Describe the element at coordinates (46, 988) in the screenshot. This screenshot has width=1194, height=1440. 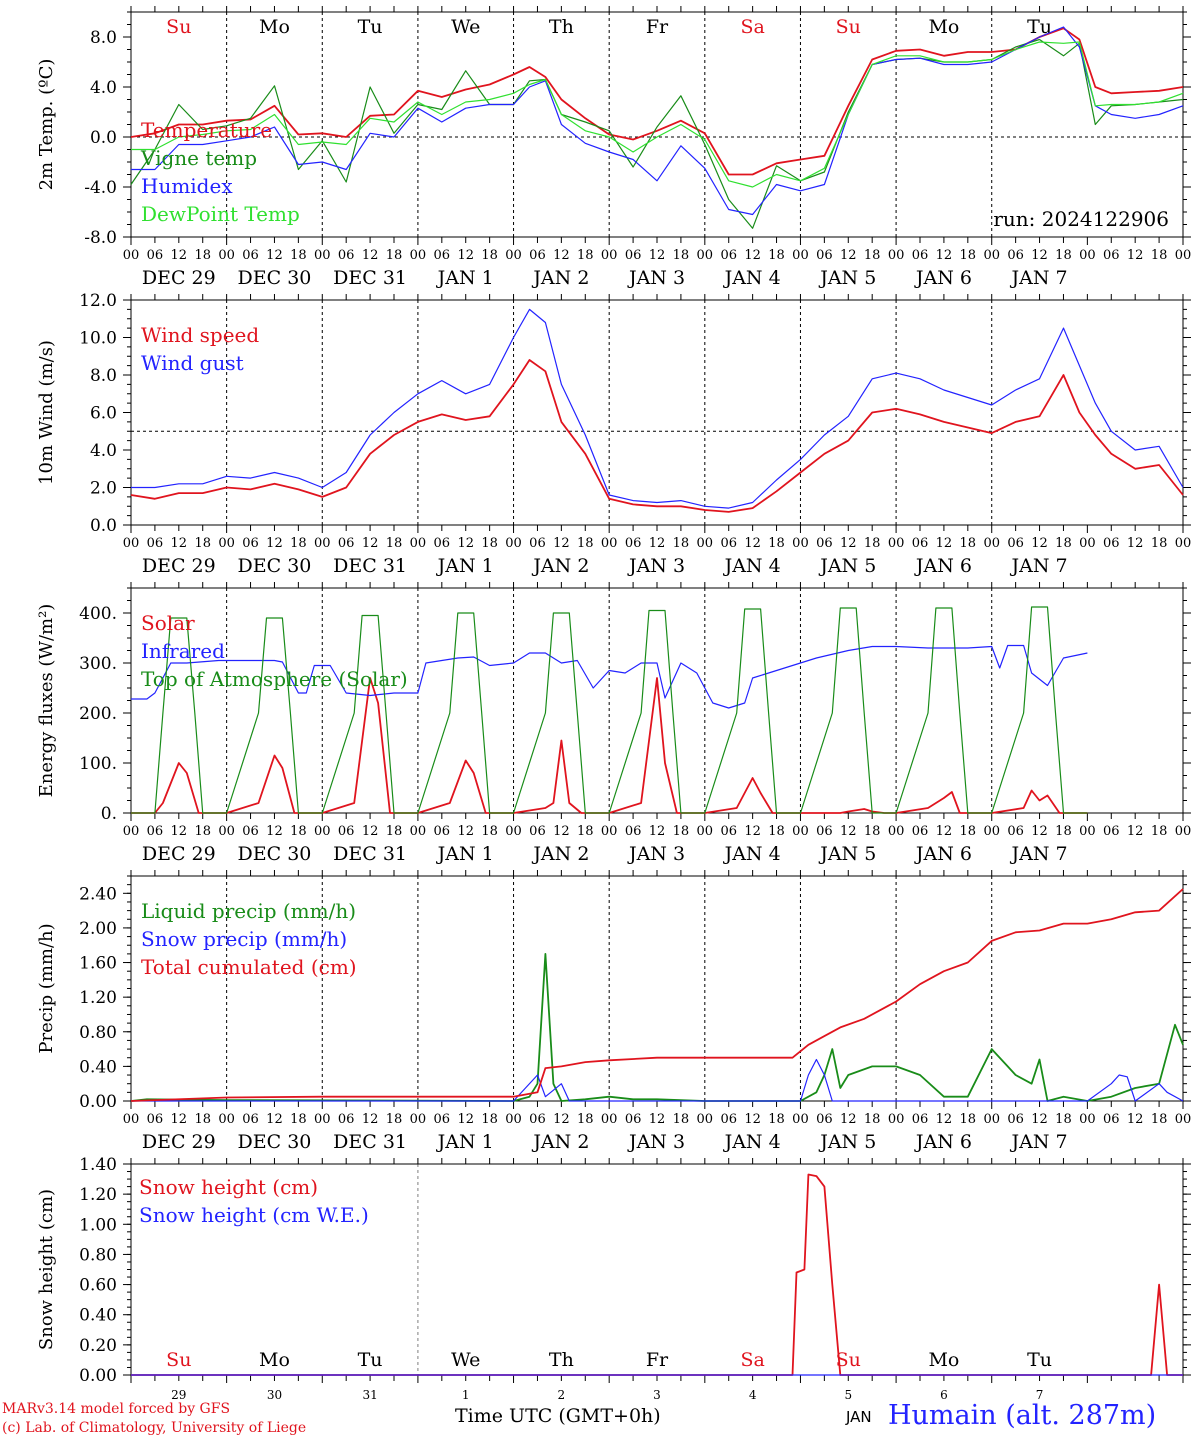
I see `y-axis-label: Precip (mm/h)` at that location.